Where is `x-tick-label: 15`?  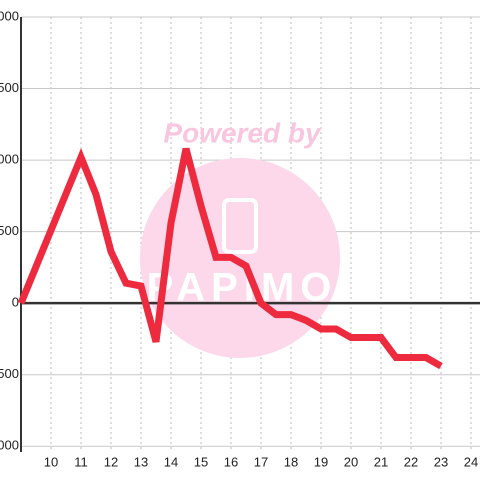 x-tick-label: 15 is located at coordinates (201, 461).